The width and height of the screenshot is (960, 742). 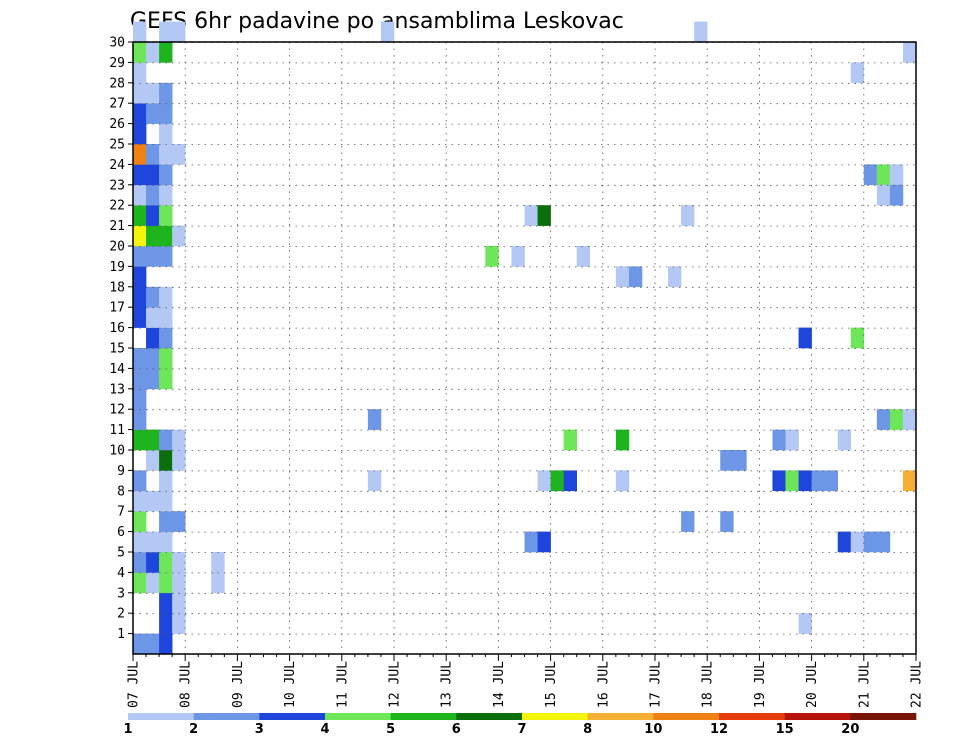 I want to click on x-tick-label: 10 JUL, so click(x=290, y=684).